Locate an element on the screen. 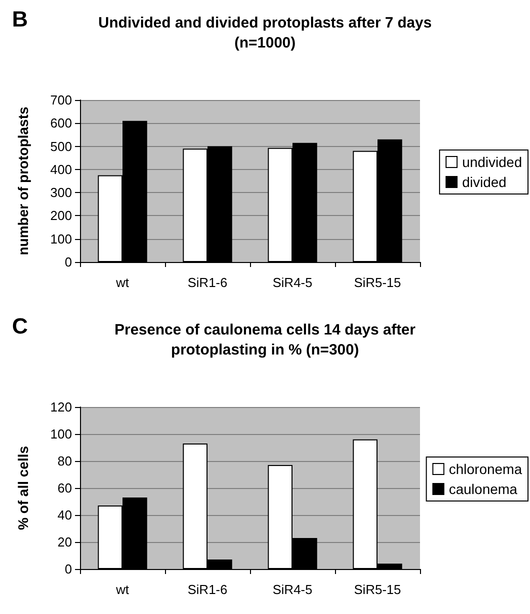  y-tick-label: 80 is located at coordinates (65, 461).